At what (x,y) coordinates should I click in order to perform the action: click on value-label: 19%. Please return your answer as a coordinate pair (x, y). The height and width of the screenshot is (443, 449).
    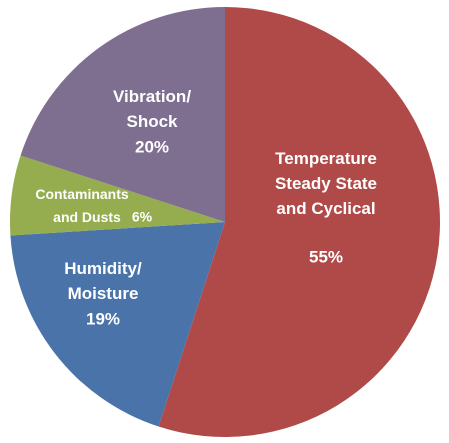
    Looking at the image, I should click on (103, 318).